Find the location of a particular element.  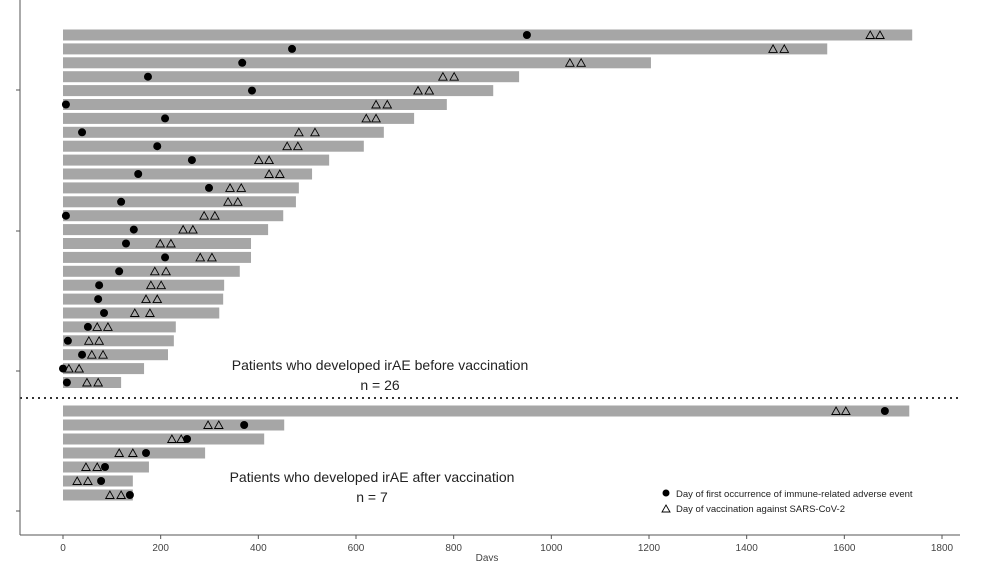

x-tick-label: 1000 is located at coordinates (551, 548).